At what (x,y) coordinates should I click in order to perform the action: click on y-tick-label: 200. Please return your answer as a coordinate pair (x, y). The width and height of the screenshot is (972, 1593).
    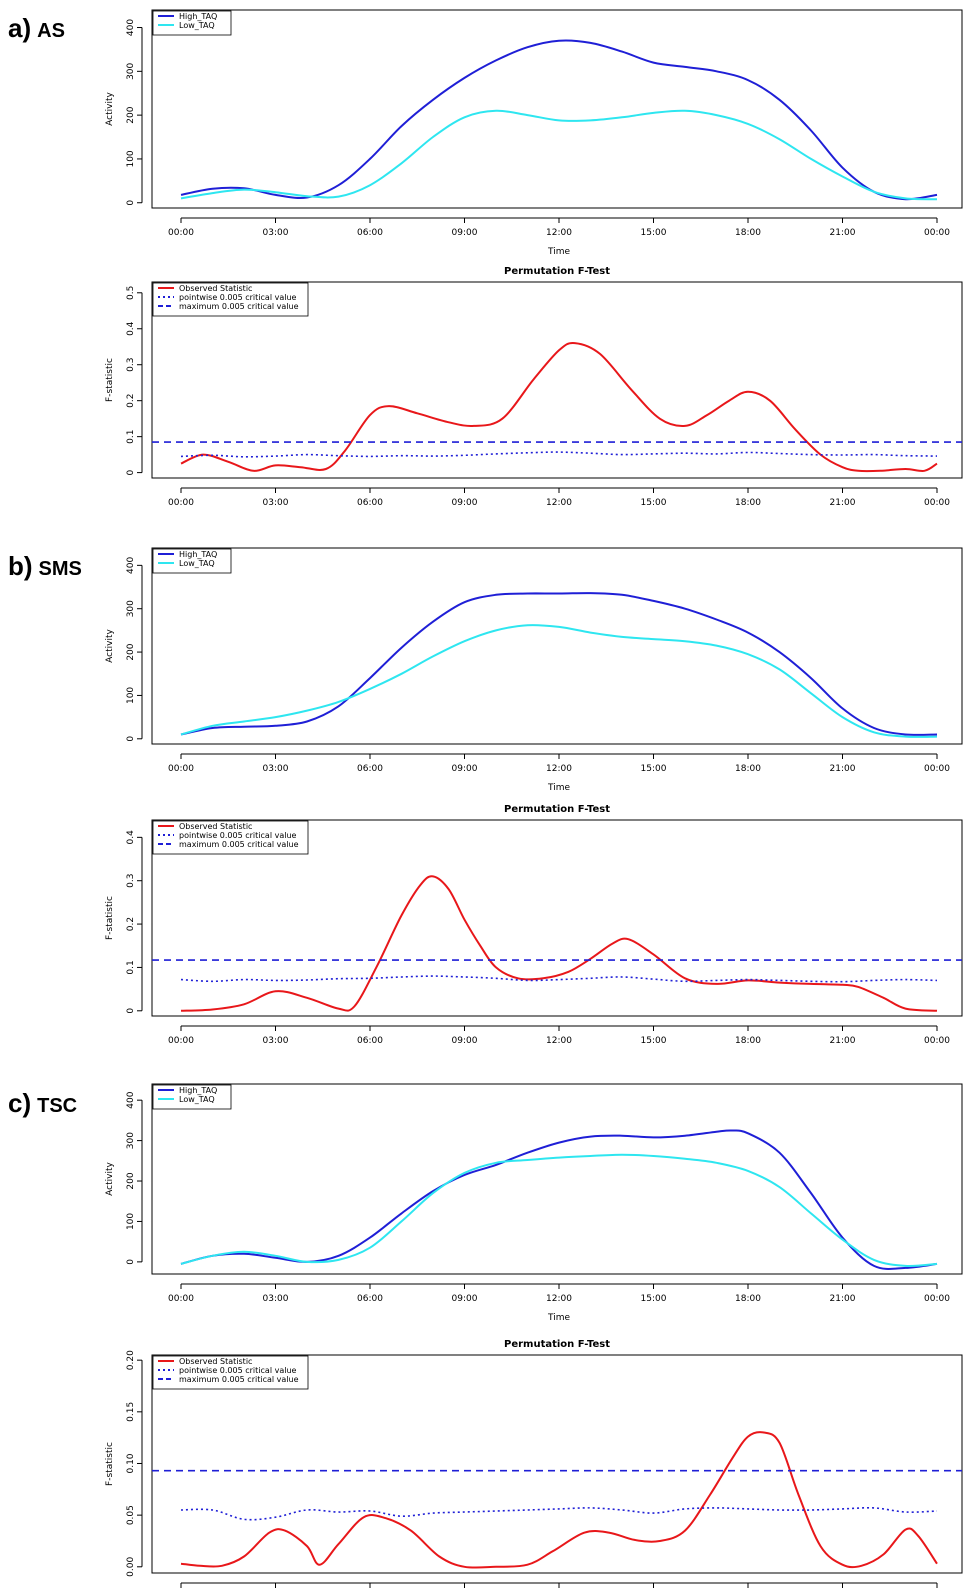
    Looking at the image, I should click on (131, 1180).